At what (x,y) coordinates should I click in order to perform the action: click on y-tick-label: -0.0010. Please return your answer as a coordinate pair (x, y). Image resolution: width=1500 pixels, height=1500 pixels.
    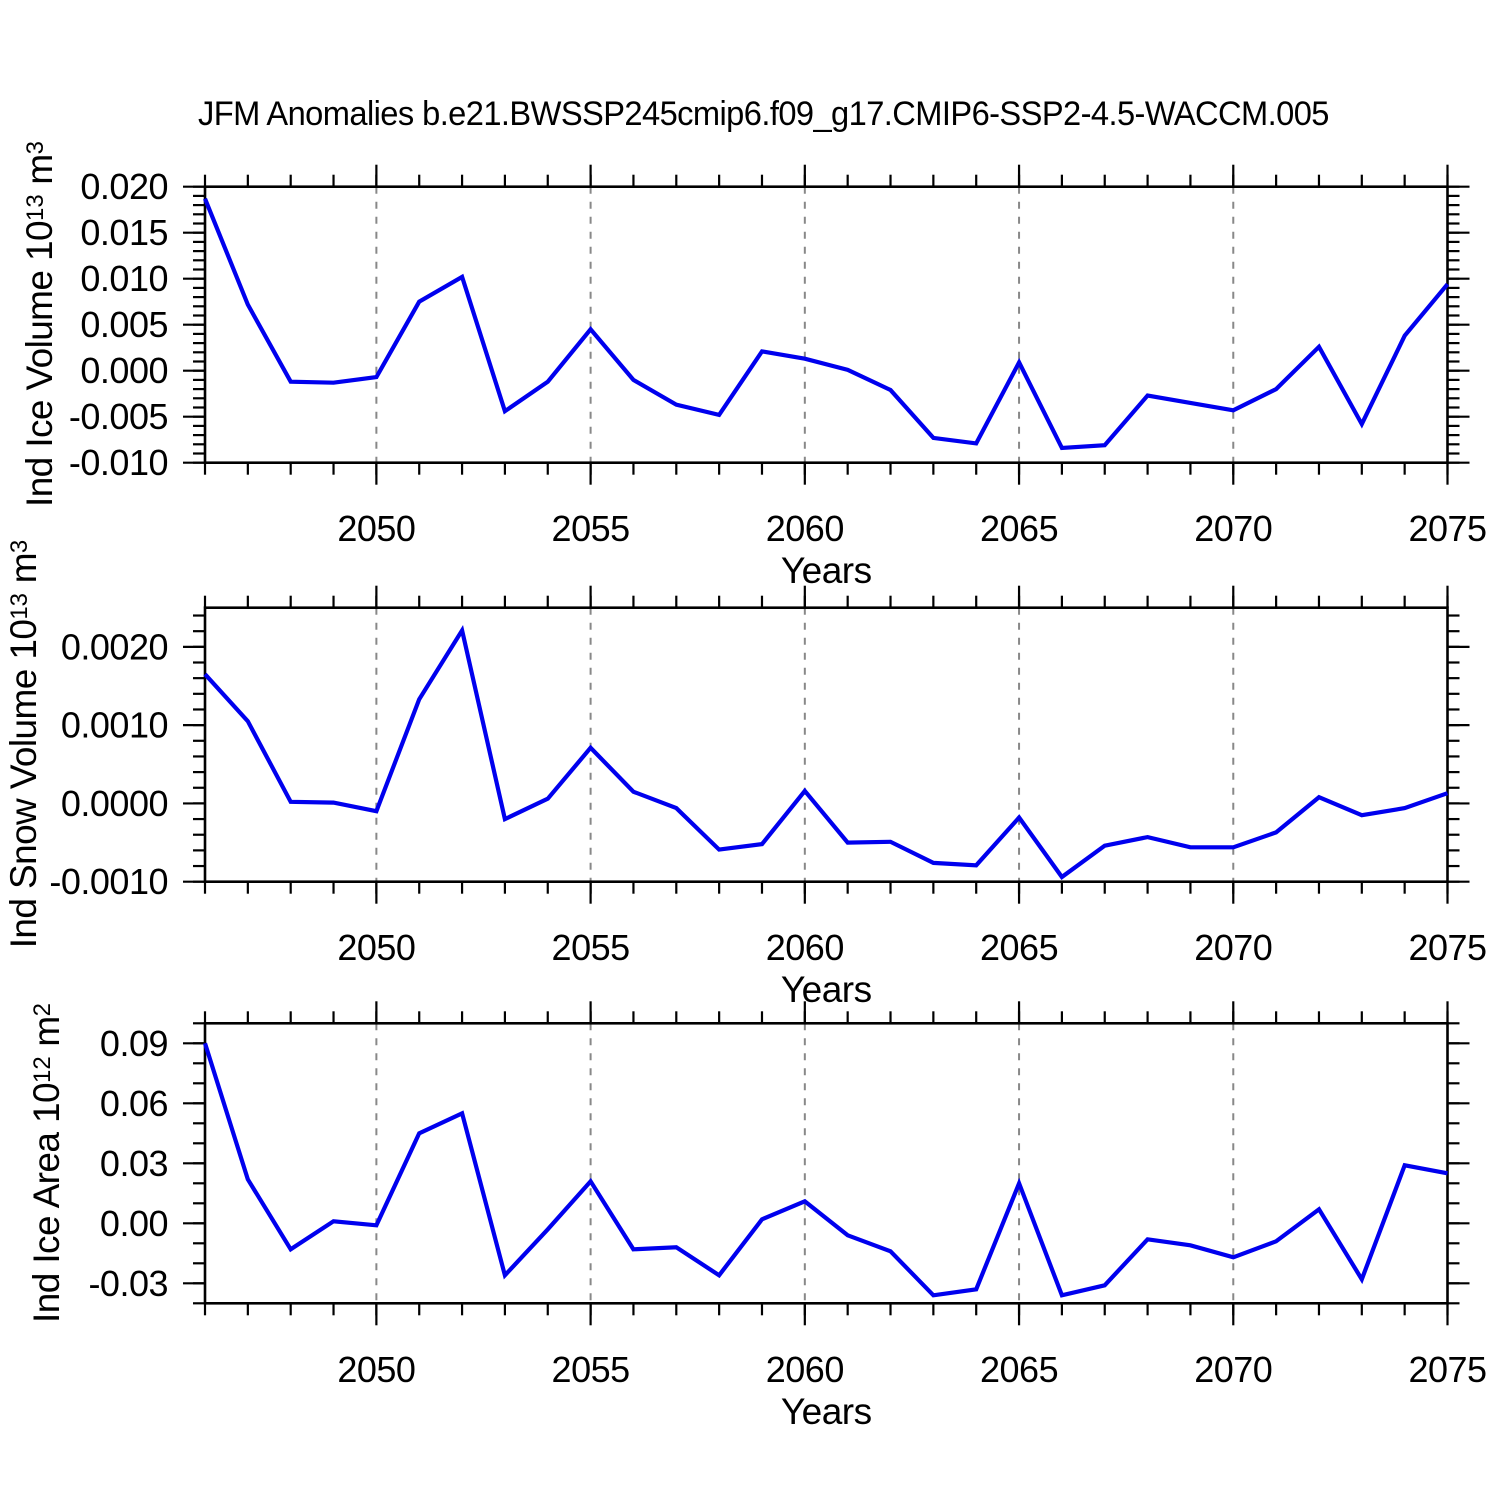
    Looking at the image, I should click on (108, 881).